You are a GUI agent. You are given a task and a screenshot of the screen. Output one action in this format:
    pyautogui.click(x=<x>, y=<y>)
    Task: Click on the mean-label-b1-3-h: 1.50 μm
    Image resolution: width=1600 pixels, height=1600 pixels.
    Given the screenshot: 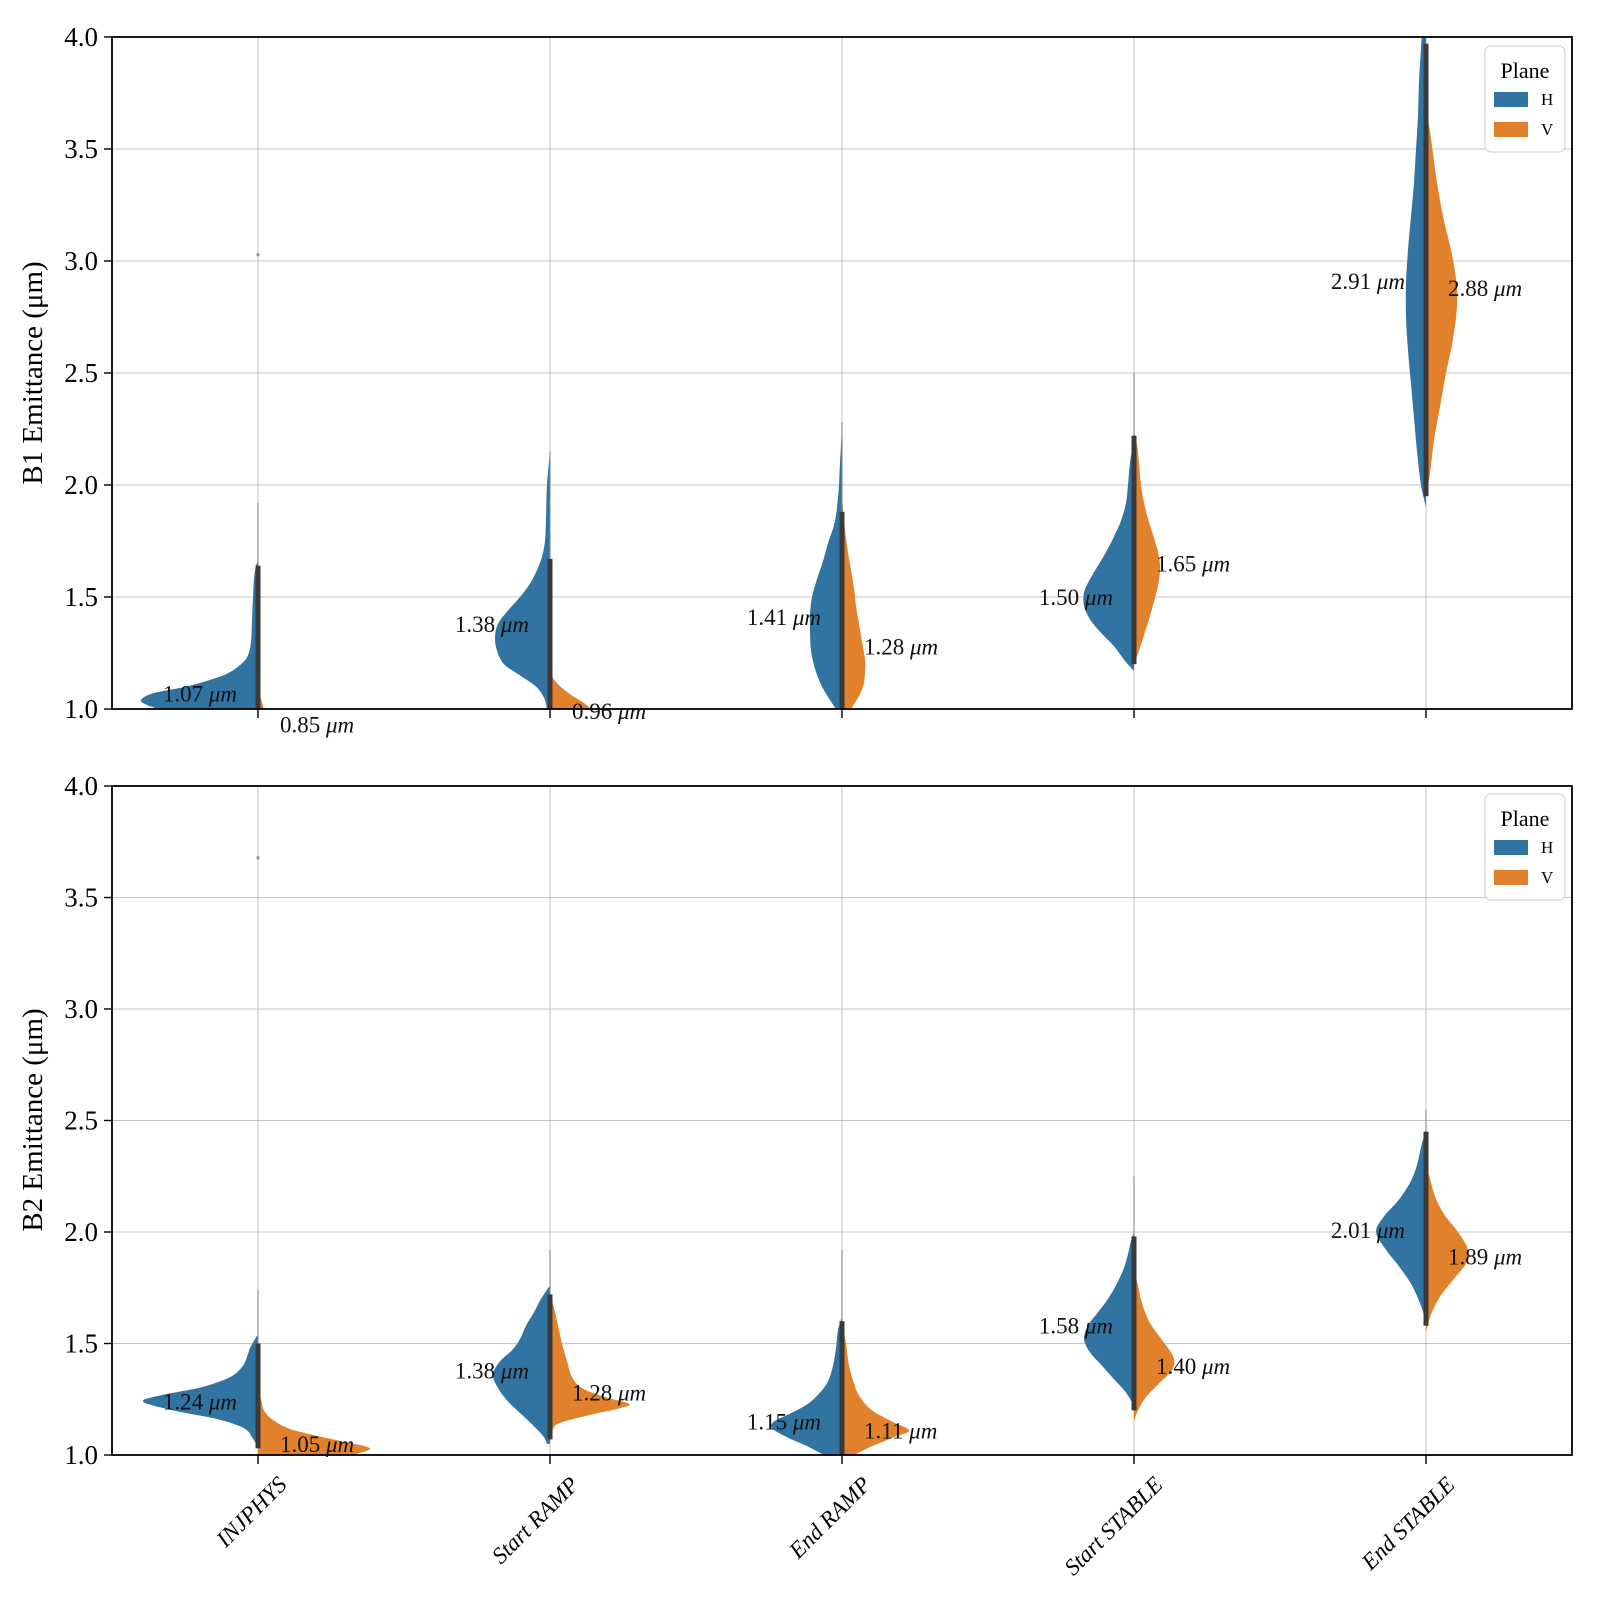 What is the action you would take?
    pyautogui.click(x=1076, y=597)
    